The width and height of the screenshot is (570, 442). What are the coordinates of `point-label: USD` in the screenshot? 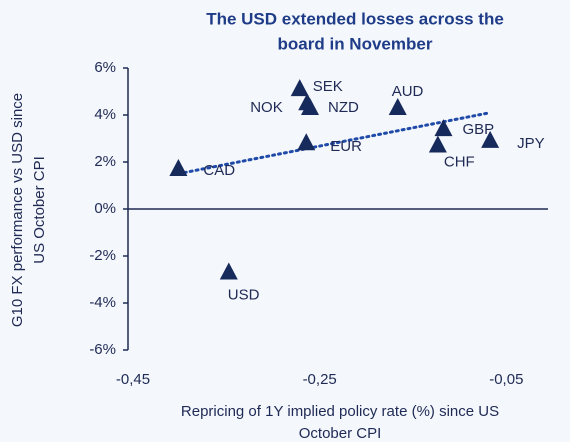 It's located at (244, 294).